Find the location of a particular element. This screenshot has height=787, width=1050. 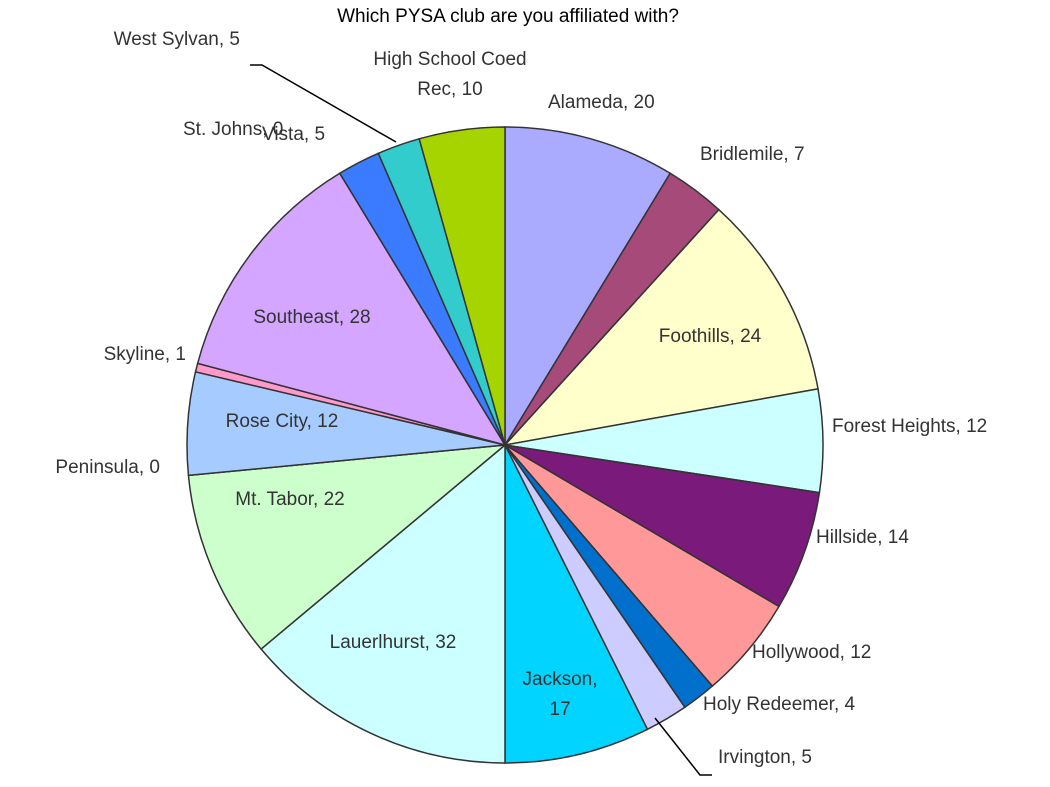

data-label: Irvington, 5 is located at coordinates (765, 757).